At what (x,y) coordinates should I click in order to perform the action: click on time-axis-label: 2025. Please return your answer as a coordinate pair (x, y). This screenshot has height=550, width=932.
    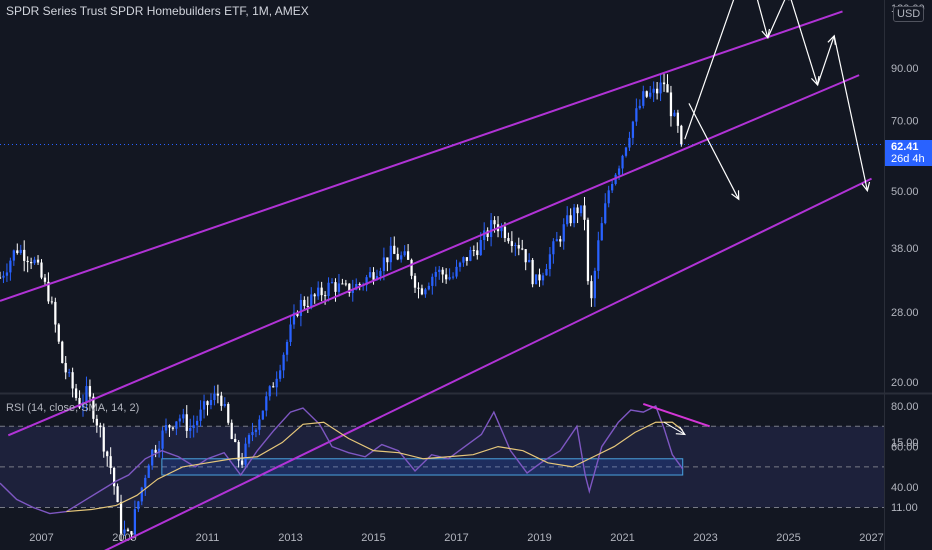
    Looking at the image, I should click on (788, 538).